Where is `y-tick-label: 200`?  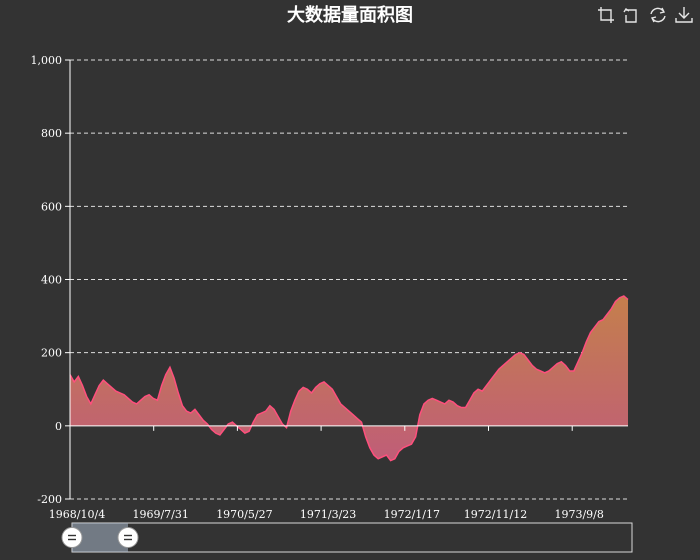 y-tick-label: 200 is located at coordinates (51, 353).